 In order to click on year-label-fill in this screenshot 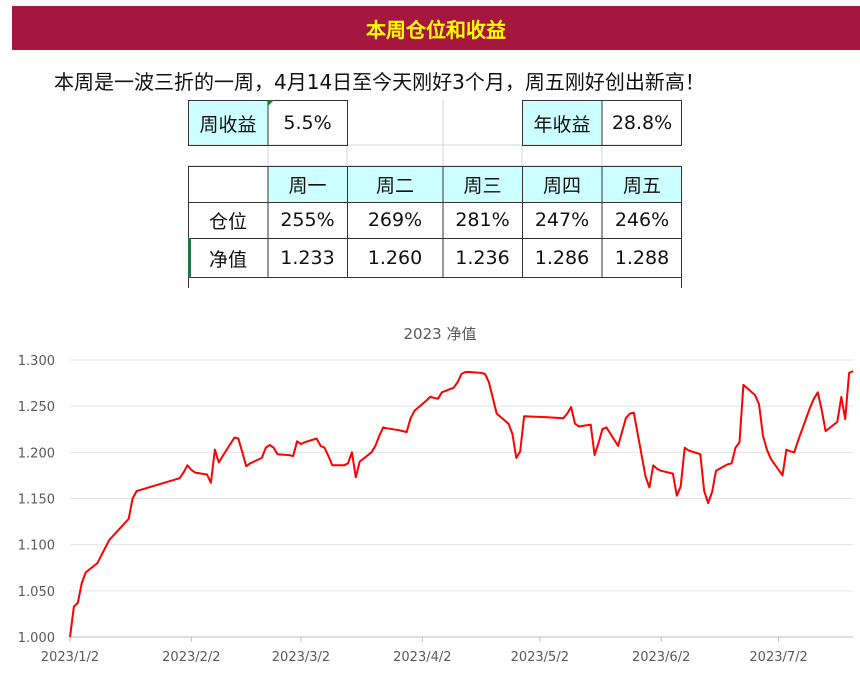, I will do `click(562, 123)`.